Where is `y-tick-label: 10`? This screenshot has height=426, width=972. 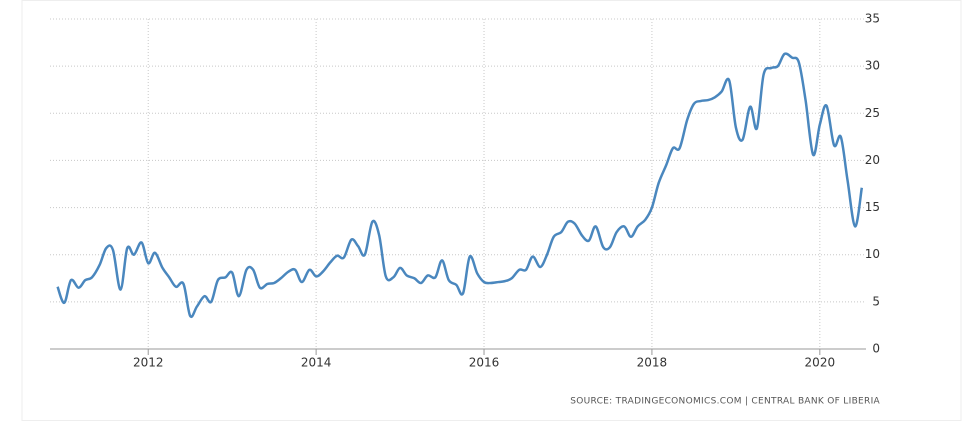 y-tick-label: 10 is located at coordinates (872, 254).